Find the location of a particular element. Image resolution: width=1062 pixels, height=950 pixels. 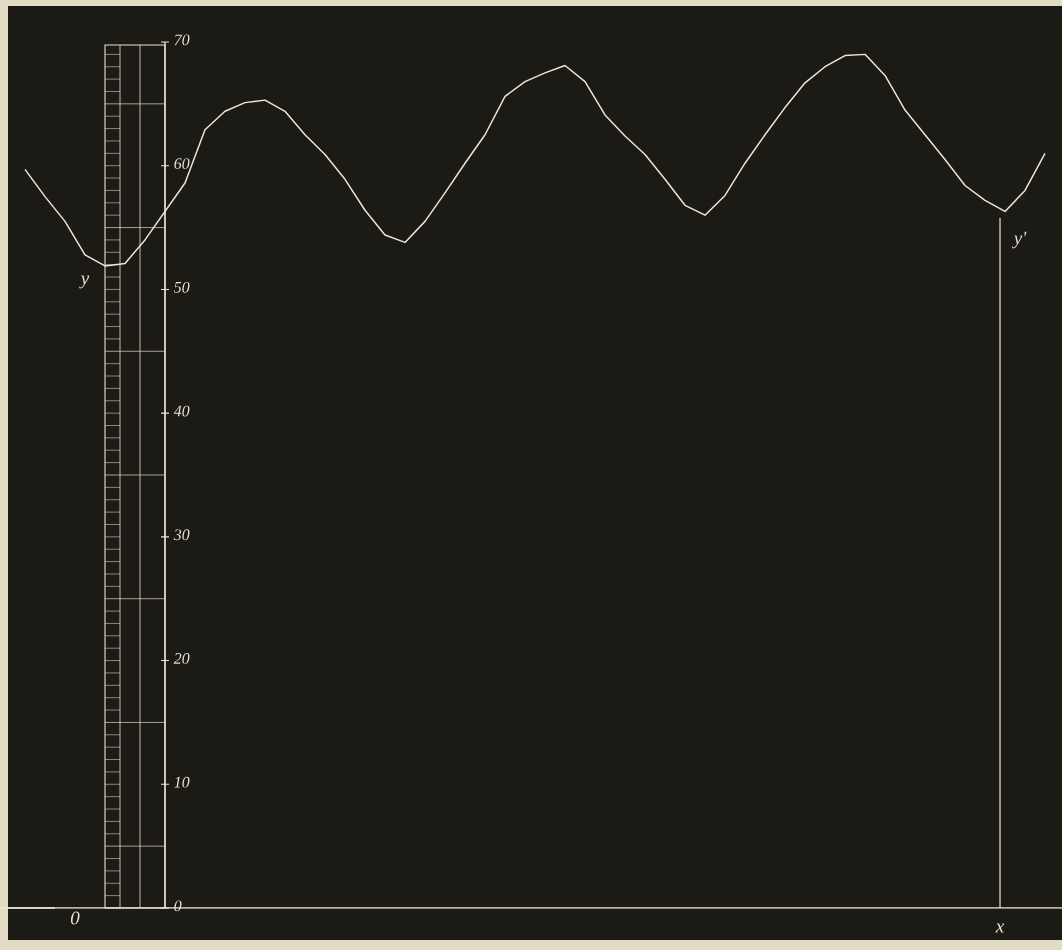

y-tick-label: 70 is located at coordinates (182, 40).